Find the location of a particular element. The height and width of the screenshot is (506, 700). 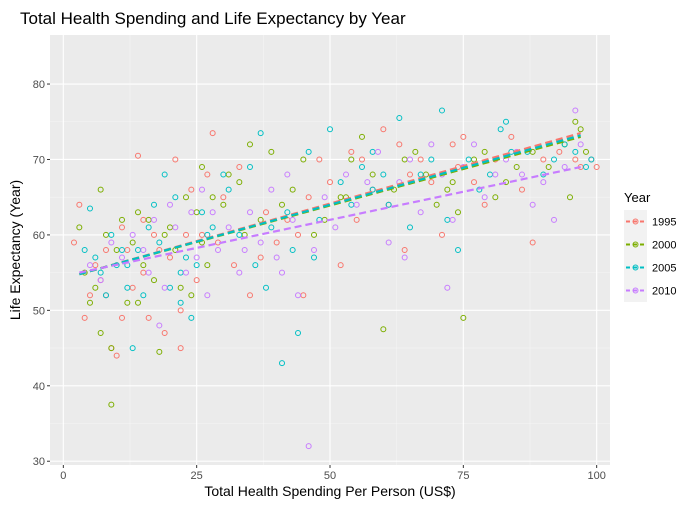

legend-key-point is located at coordinates (635, 290).